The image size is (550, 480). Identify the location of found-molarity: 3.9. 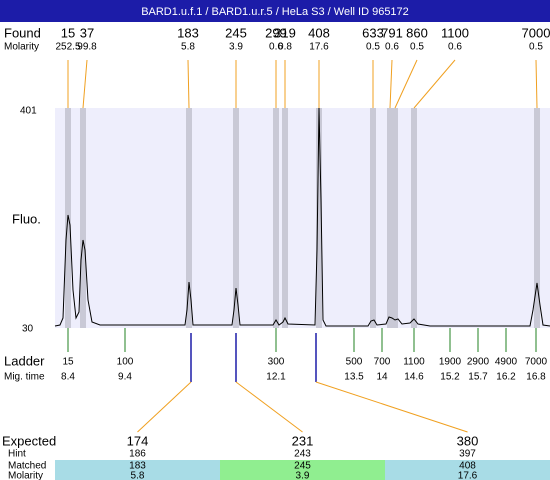
(236, 47).